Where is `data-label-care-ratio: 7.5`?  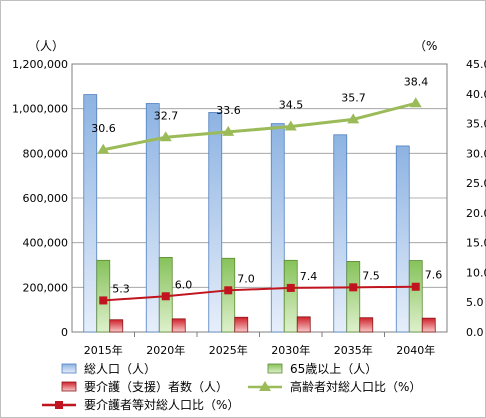
data-label-care-ratio: 7.5 is located at coordinates (371, 275).